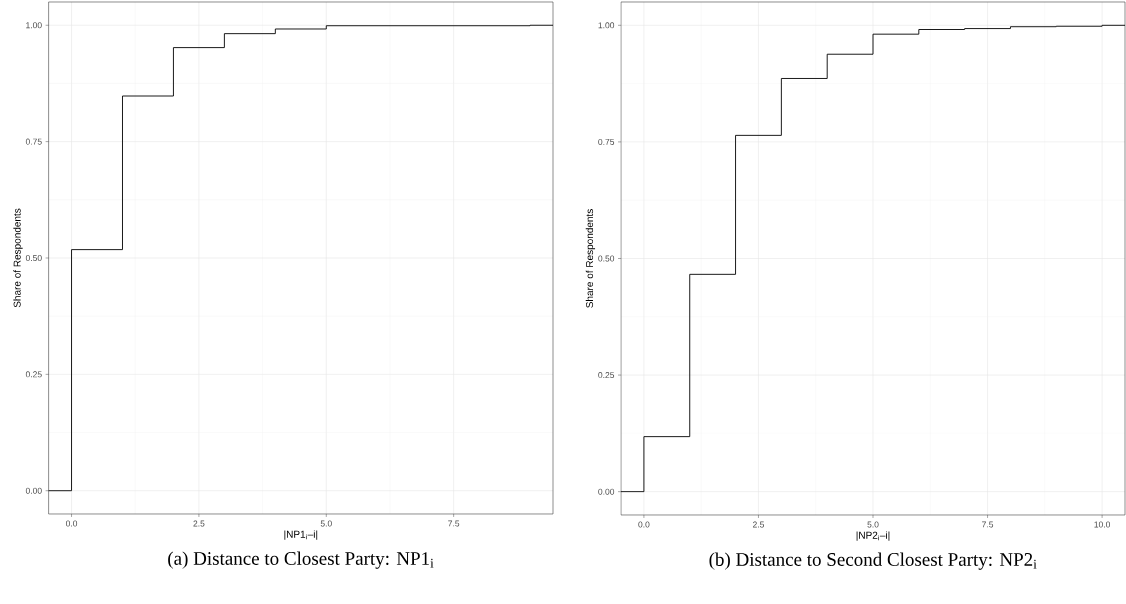 This screenshot has width=1126, height=604. What do you see at coordinates (301, 535) in the screenshot?
I see `x-axis-title: |NP1$_{i}$–i|` at bounding box center [301, 535].